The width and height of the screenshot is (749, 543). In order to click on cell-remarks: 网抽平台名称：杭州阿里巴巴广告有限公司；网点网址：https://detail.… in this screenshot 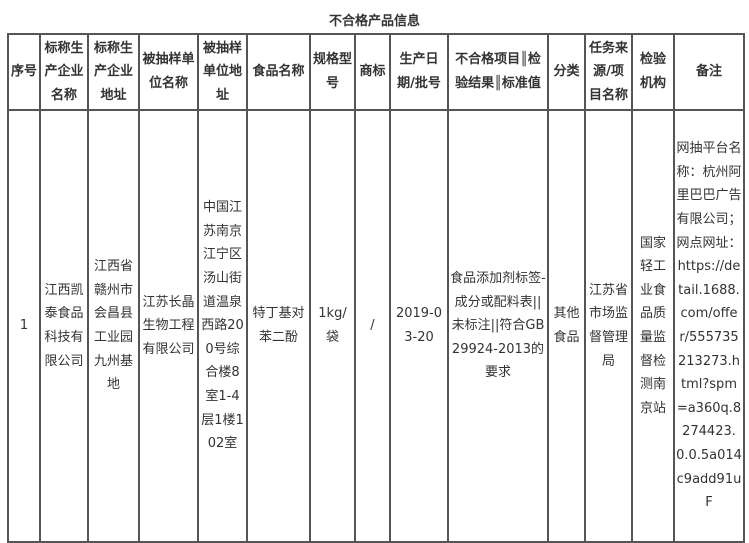, I will do `click(709, 326)`.